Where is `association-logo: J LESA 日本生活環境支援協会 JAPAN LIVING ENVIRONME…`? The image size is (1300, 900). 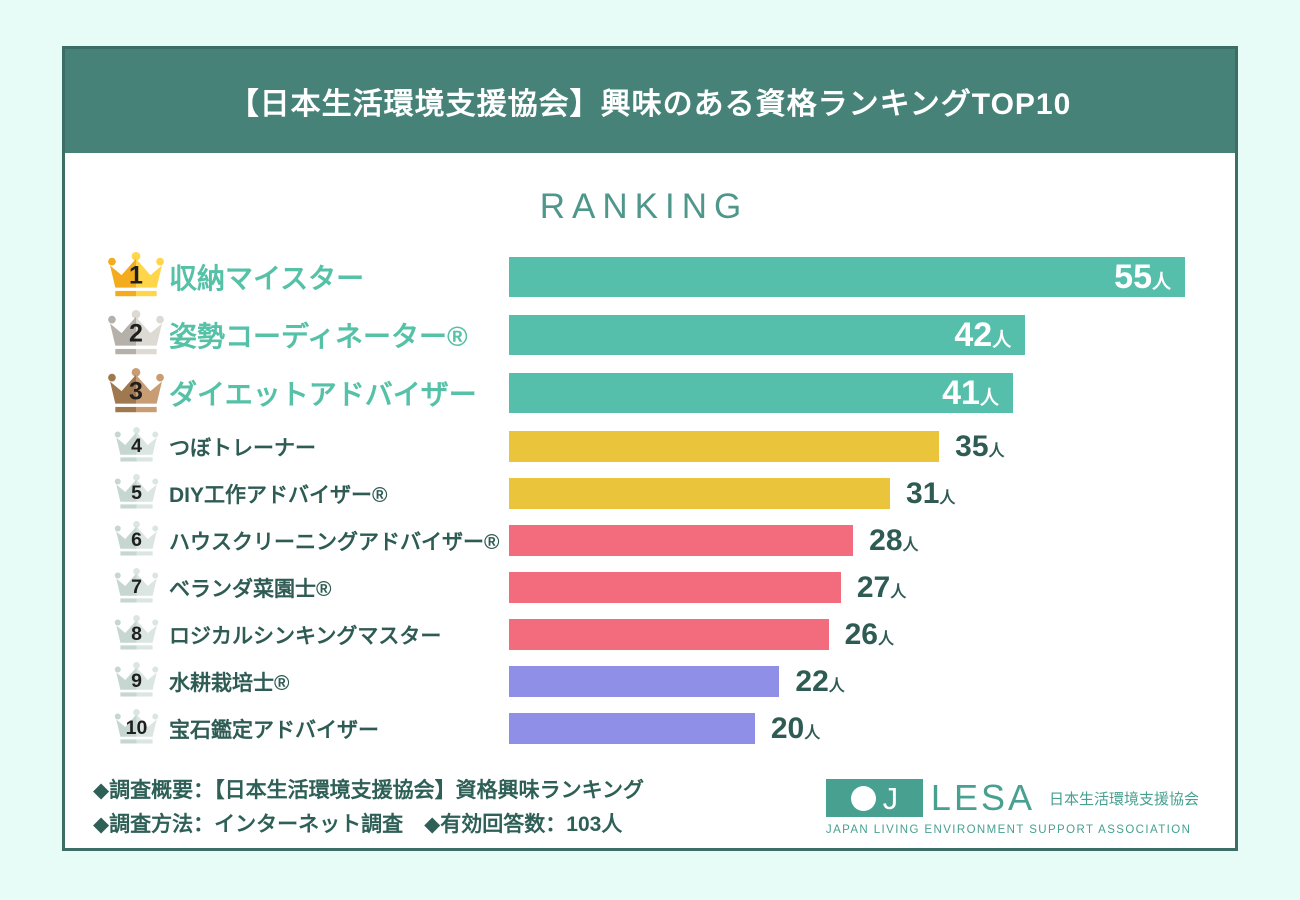
association-logo: J LESA 日本生活環境支援協会 JAPAN LIVING ENVIRONME… is located at coordinates (1012, 807).